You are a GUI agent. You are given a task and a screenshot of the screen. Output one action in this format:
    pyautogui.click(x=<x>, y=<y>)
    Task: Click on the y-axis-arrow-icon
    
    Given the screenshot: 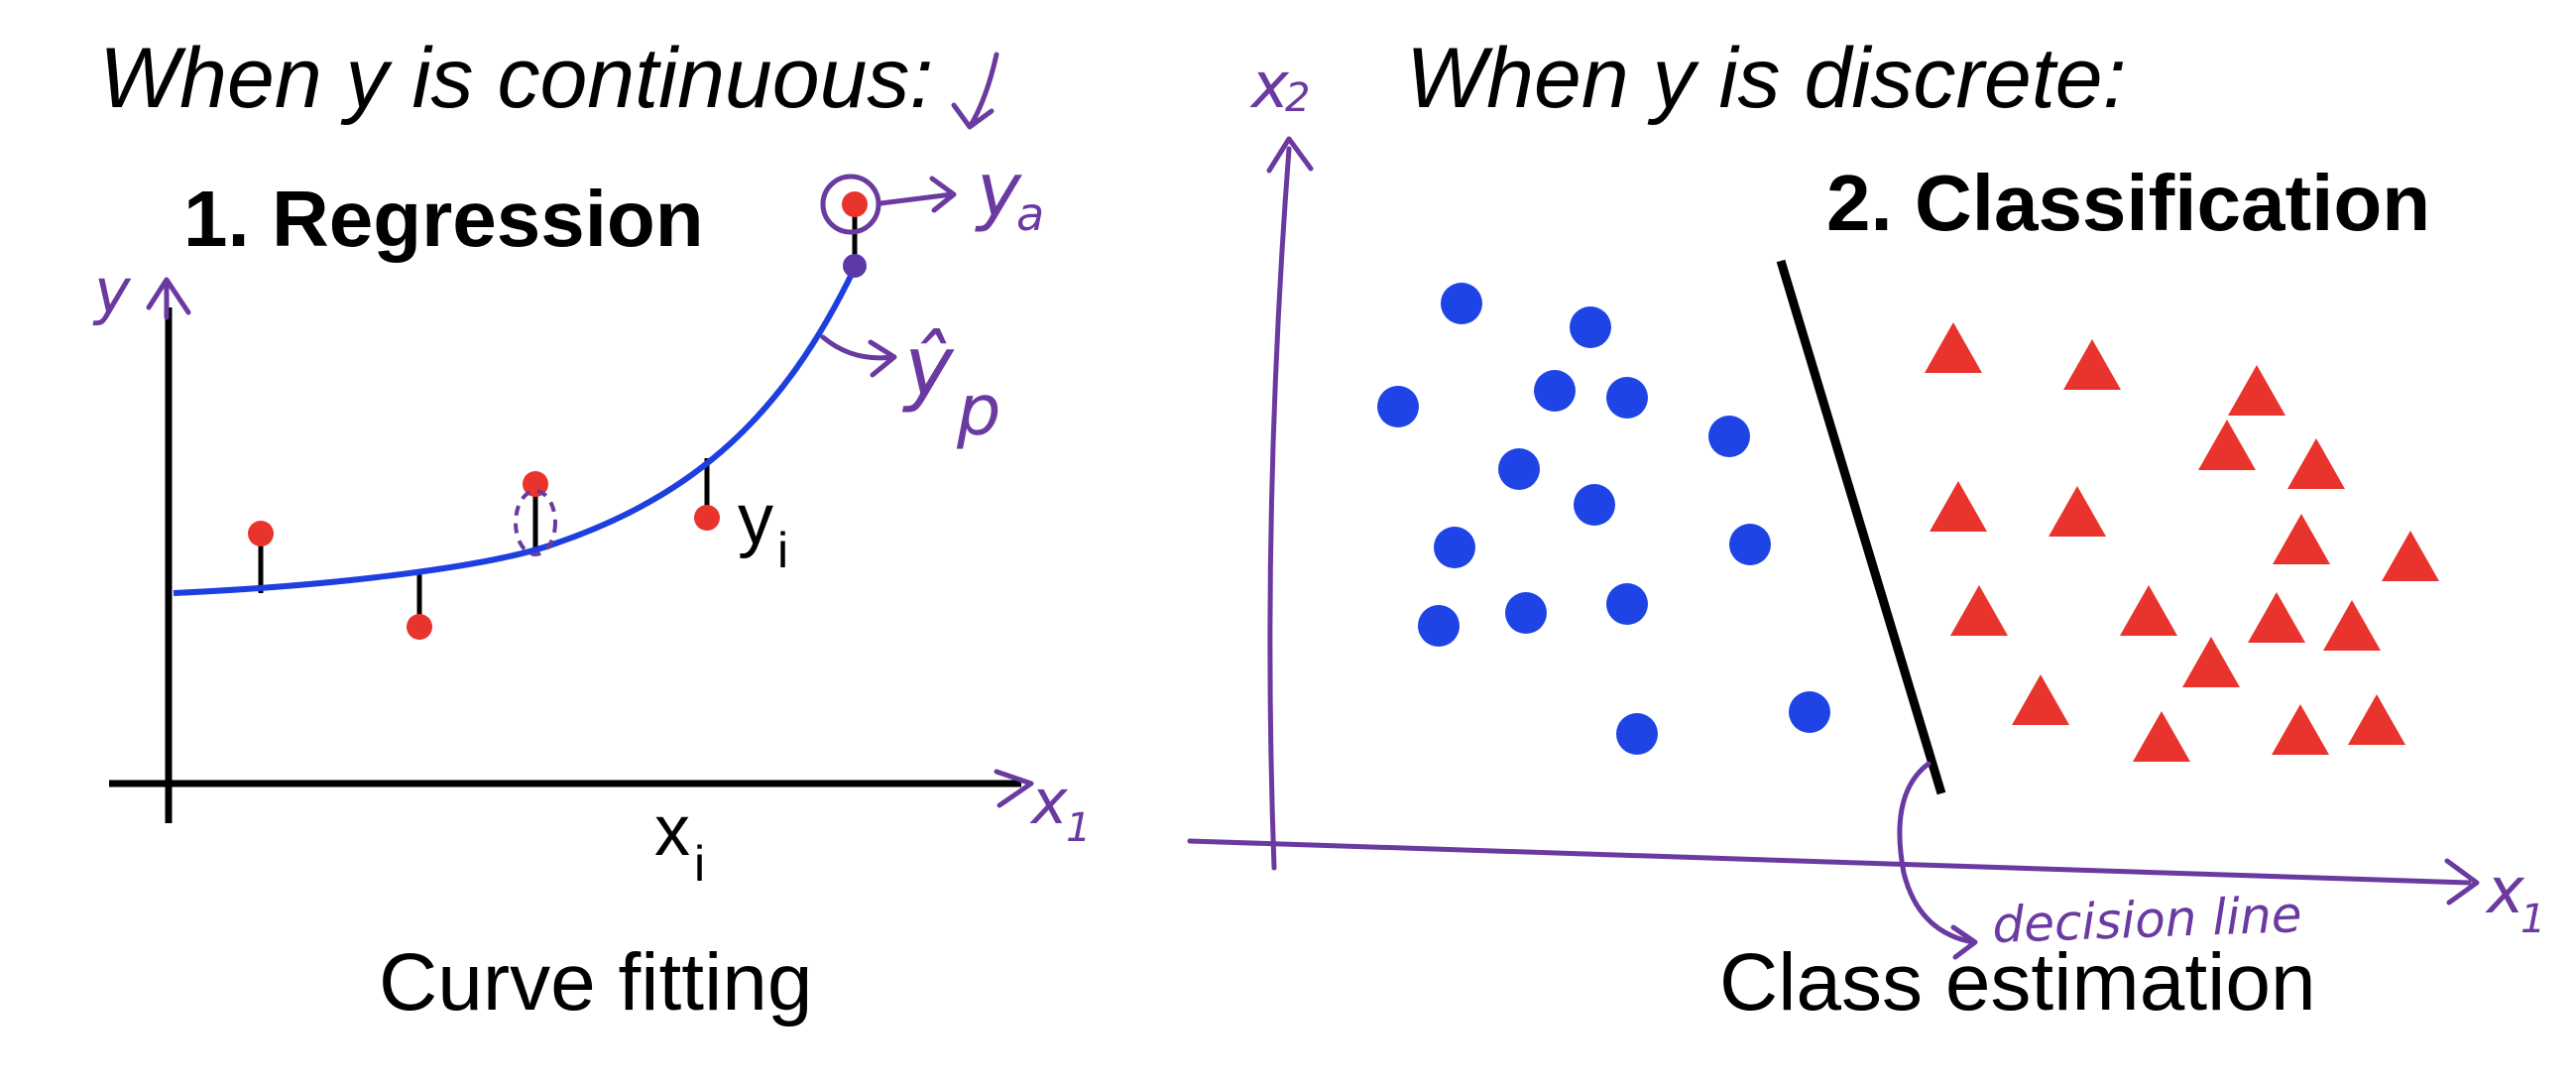 What is the action you would take?
    pyautogui.click(x=168, y=298)
    